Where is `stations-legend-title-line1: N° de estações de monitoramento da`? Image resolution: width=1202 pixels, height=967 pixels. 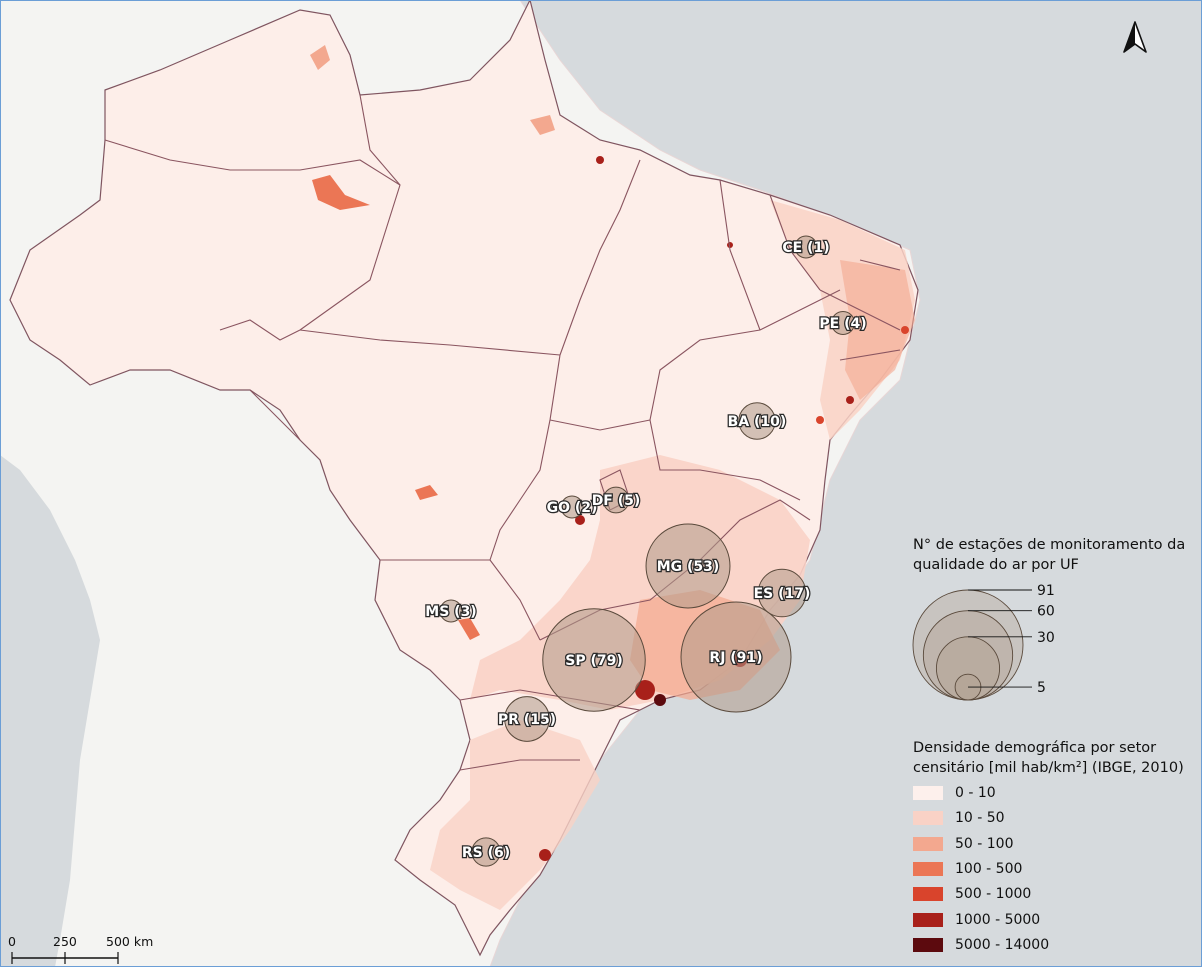 stations-legend-title-line1: N° de estações de monitoramento da is located at coordinates (1049, 545).